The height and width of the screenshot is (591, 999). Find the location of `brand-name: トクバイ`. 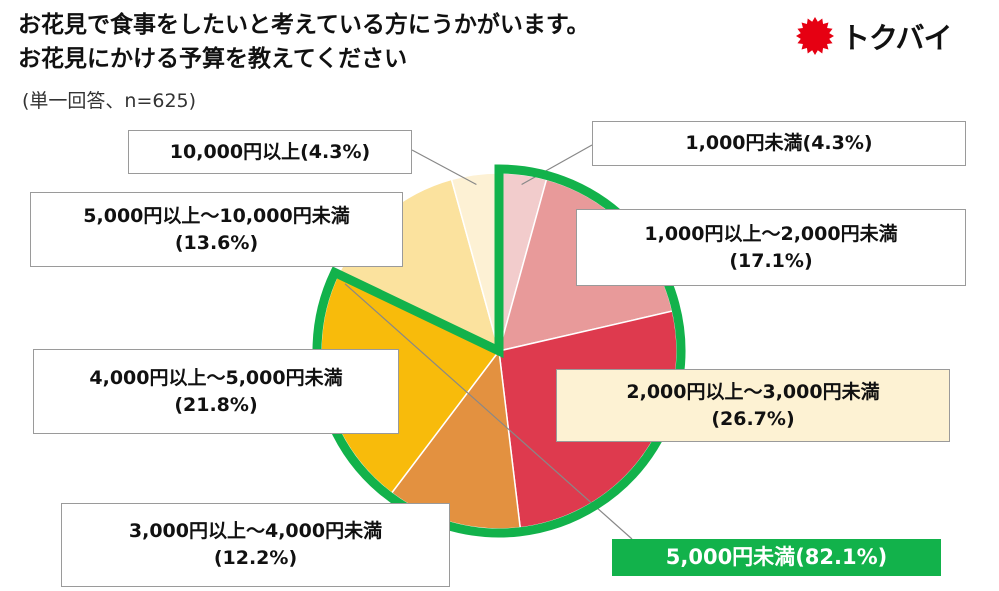

brand-name: トクバイ is located at coordinates (897, 38).